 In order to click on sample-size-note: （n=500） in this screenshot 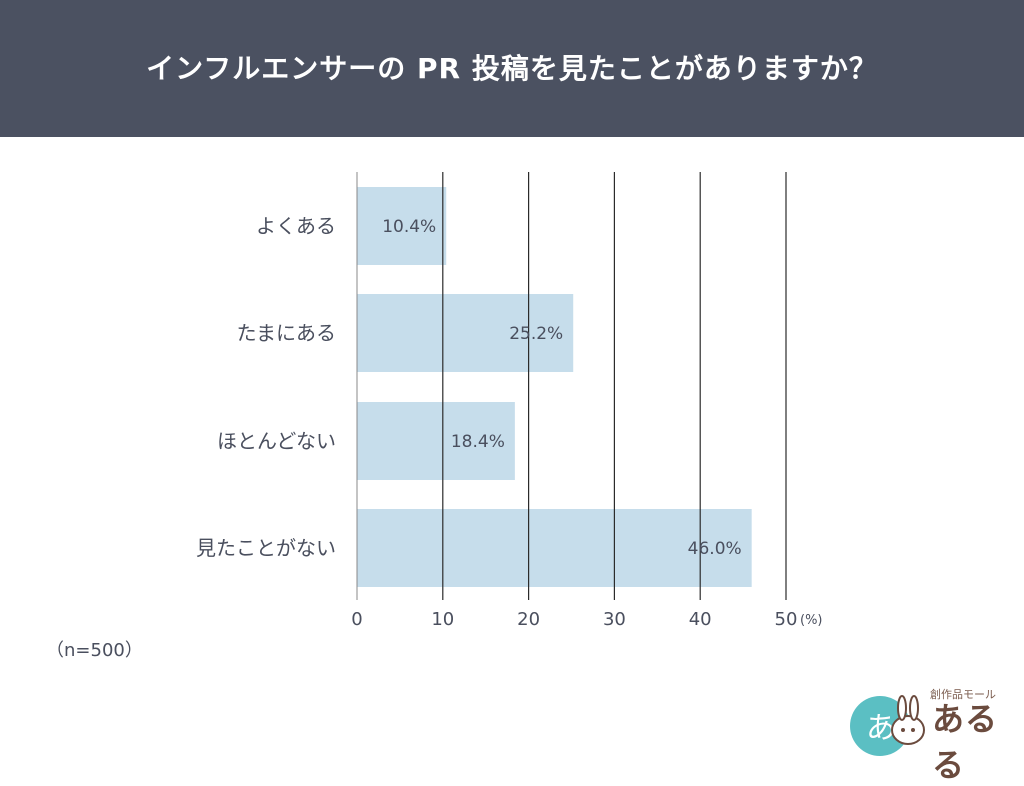, I will do `click(94, 650)`.